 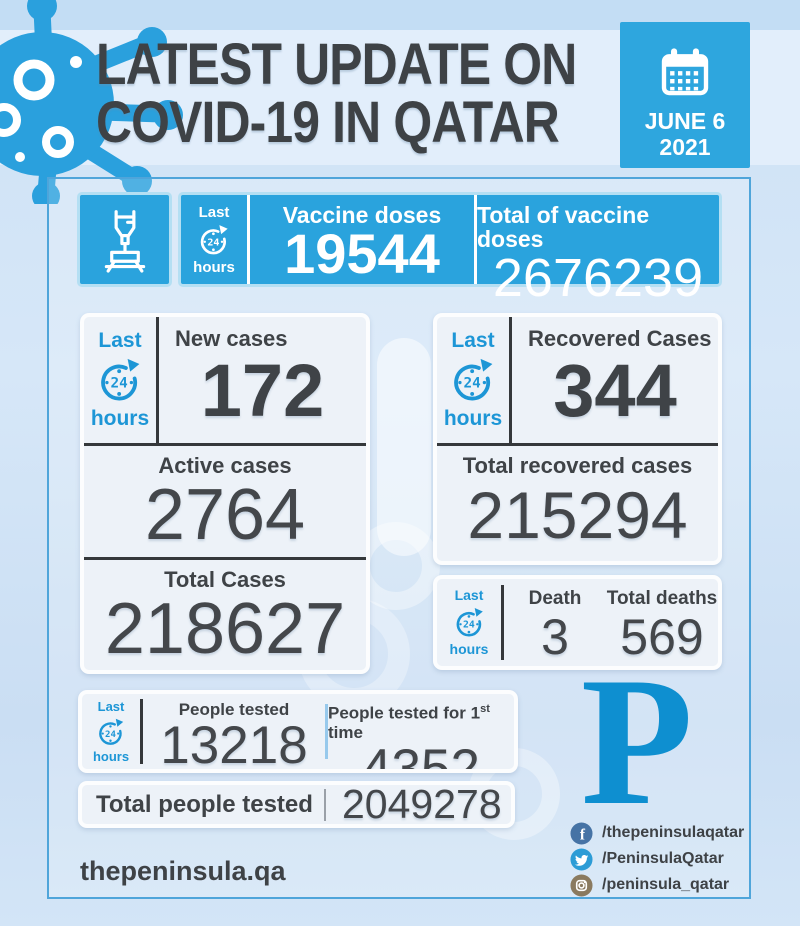 I want to click on twitter-link: /PeninsulaQatar, so click(x=657, y=859).